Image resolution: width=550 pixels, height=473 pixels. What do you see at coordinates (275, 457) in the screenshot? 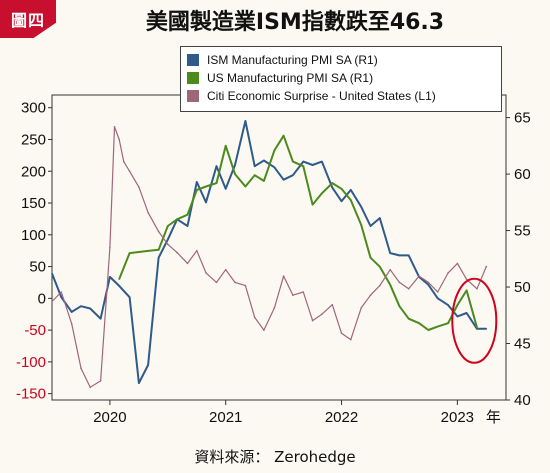
I see `source-note: 資料來源： Zerohedge` at bounding box center [275, 457].